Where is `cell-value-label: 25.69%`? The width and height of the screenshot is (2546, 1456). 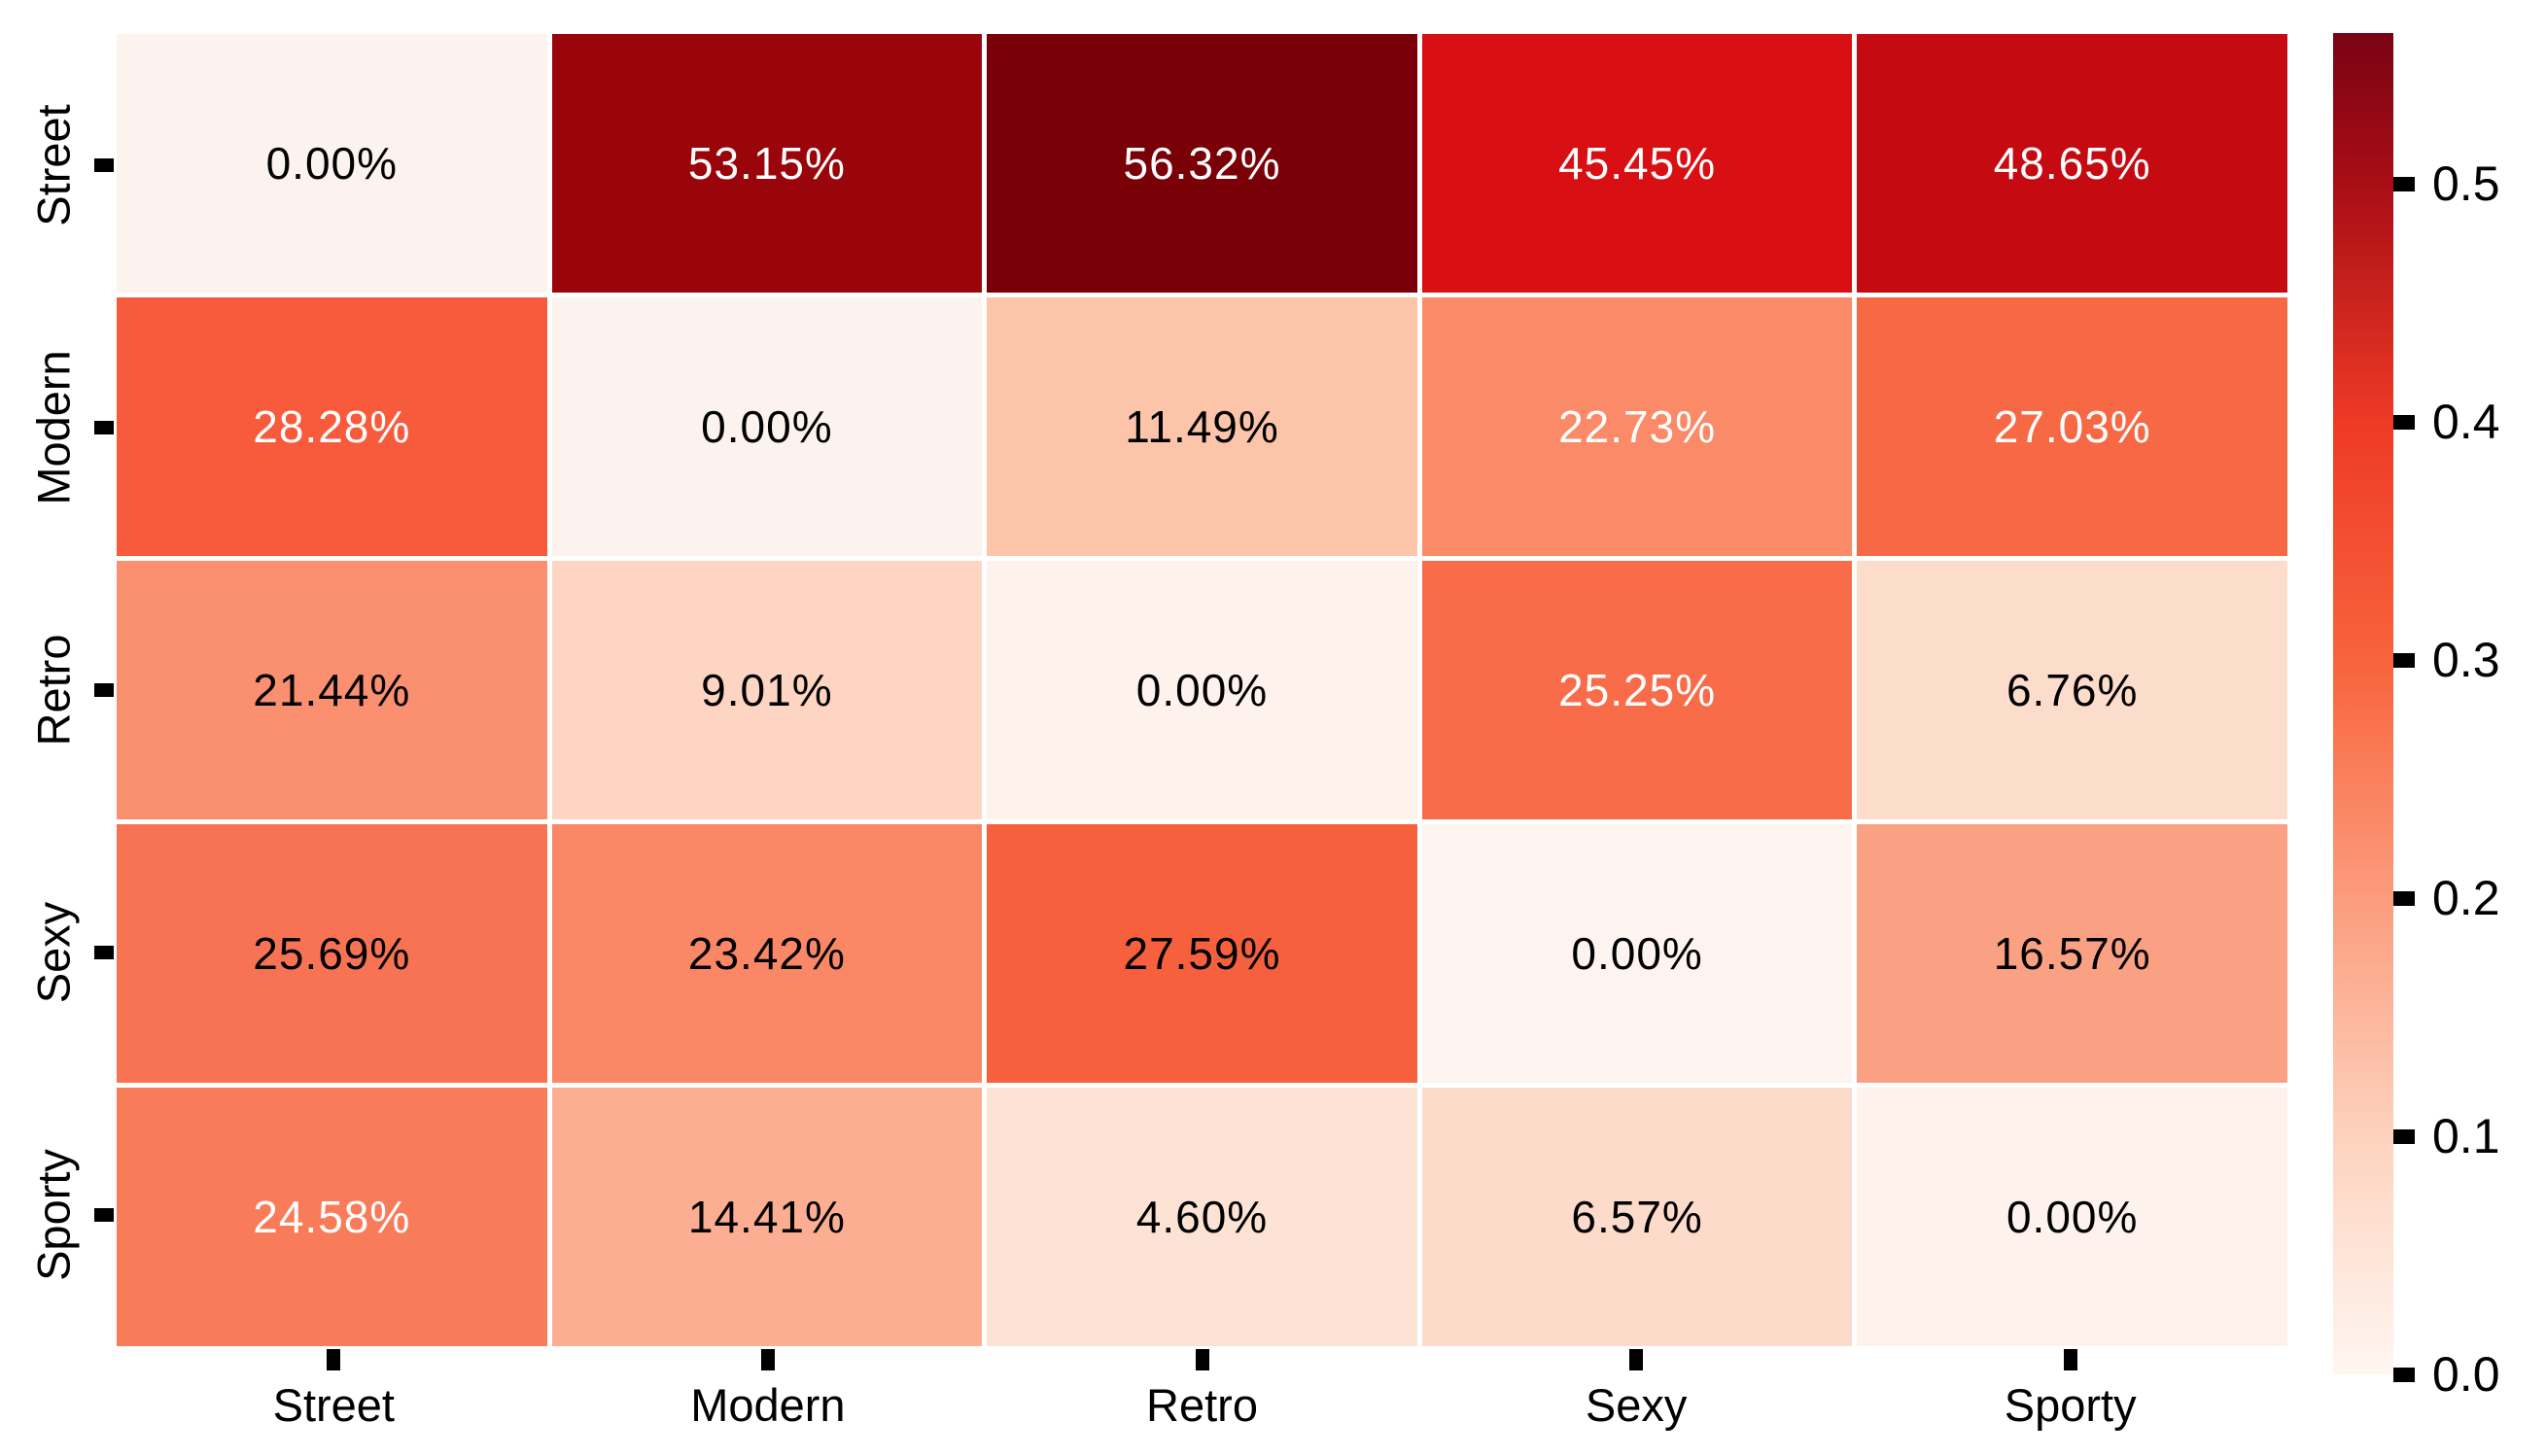 cell-value-label: 25.69% is located at coordinates (332, 953).